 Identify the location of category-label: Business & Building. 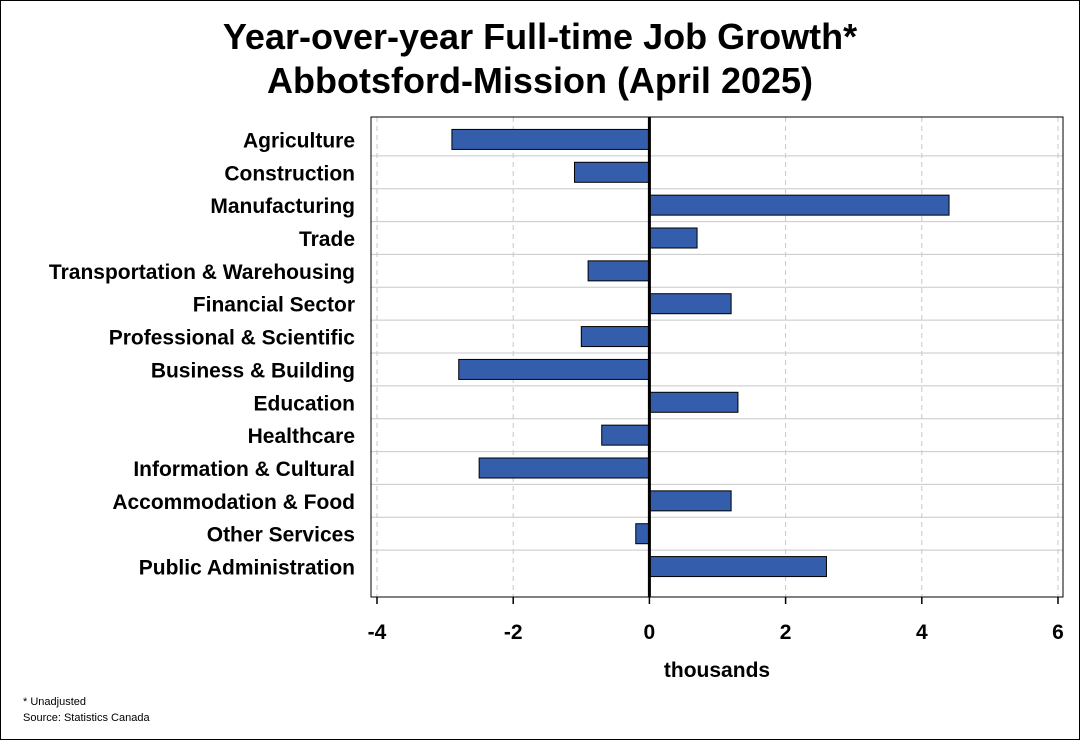
(253, 370).